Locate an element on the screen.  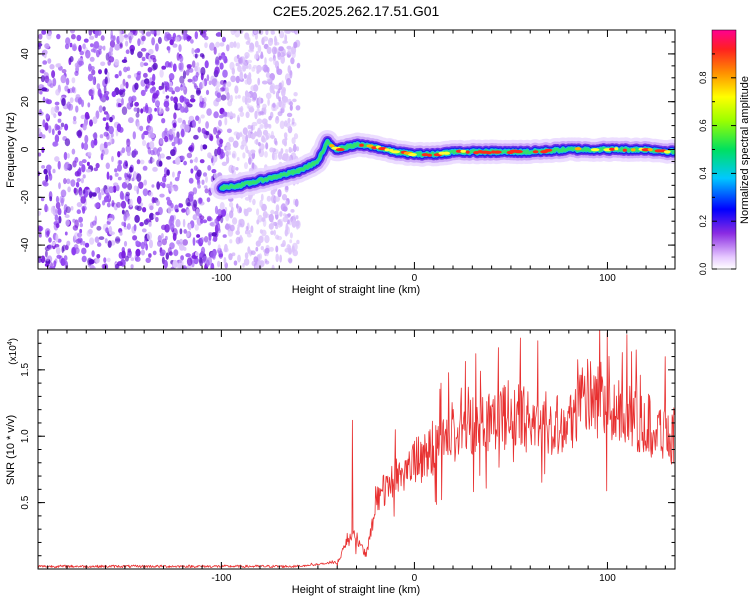
snr-x-axis-label: Height of straight line (km) is located at coordinates (356, 590).